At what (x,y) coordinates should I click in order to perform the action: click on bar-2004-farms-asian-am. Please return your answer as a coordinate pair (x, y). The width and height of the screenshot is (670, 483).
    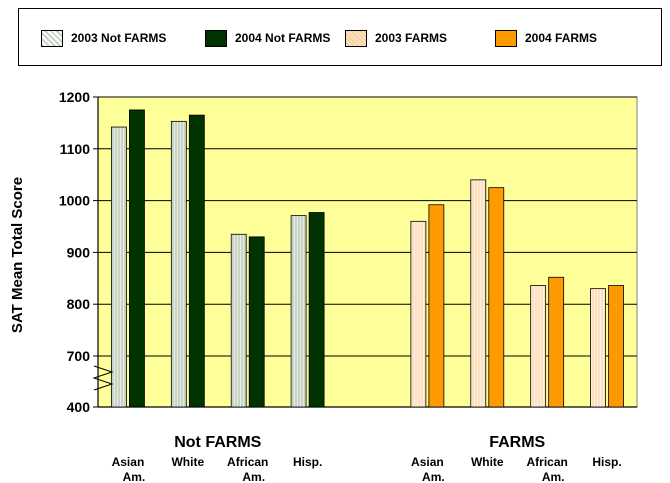
    Looking at the image, I should click on (436, 306).